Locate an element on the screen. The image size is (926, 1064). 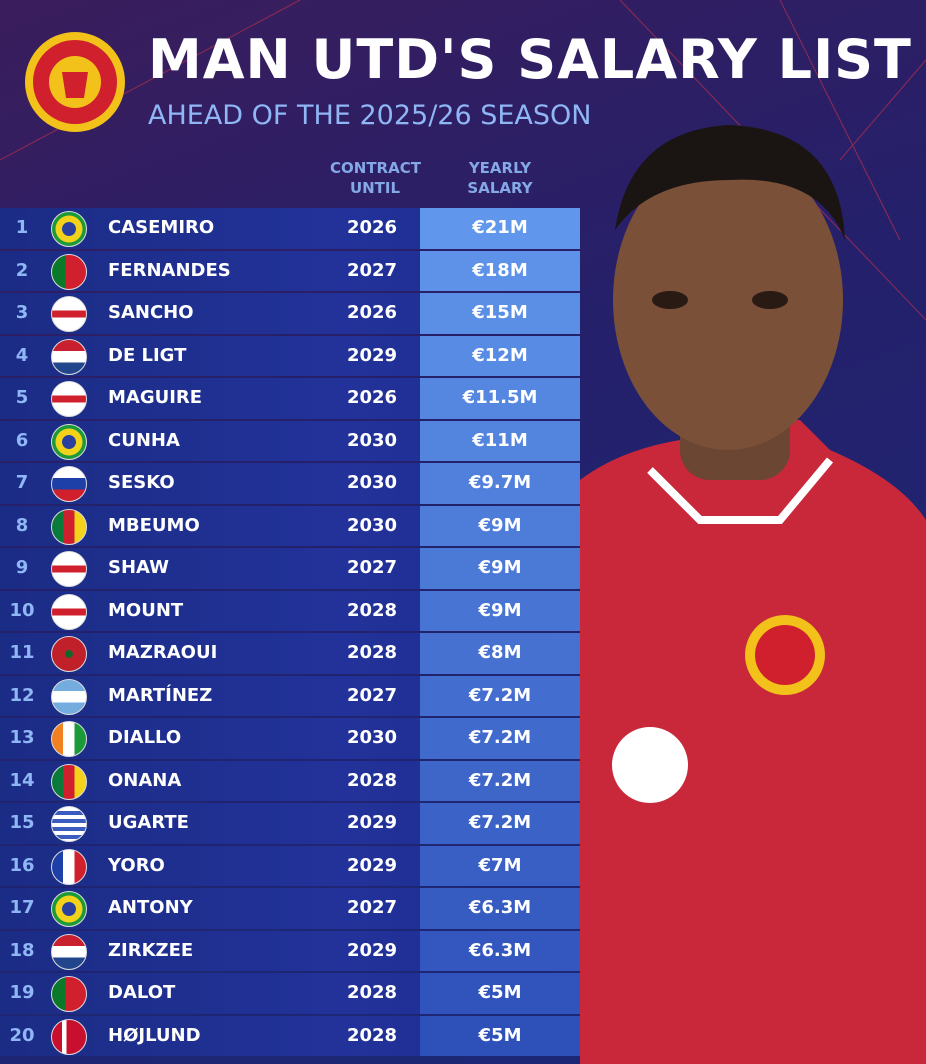
rank: 17 is located at coordinates (22, 907).